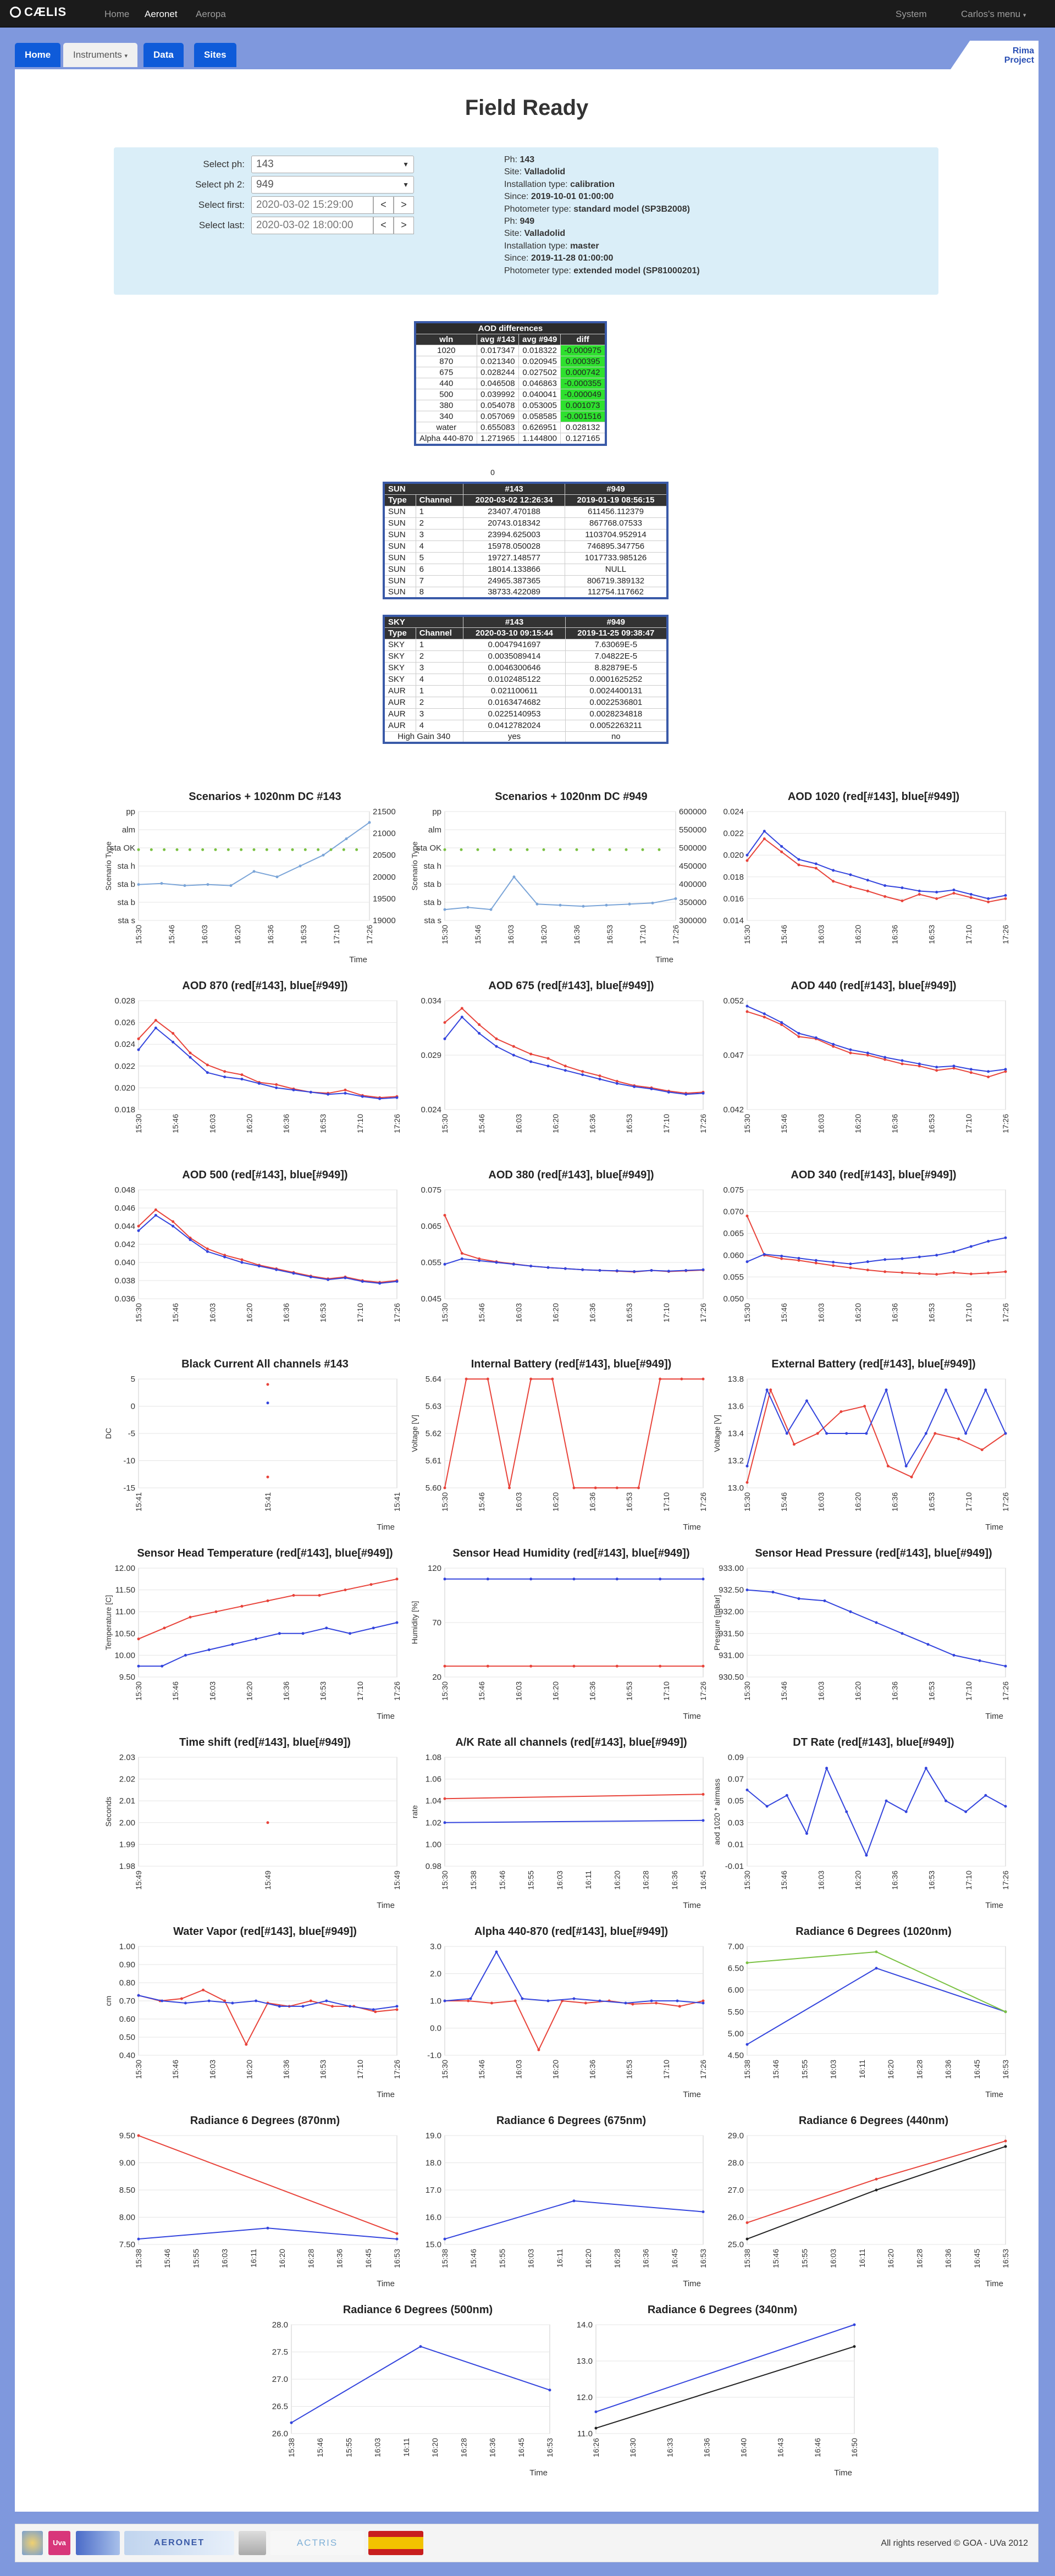 This screenshot has height=2576, width=1055. What do you see at coordinates (433, 1379) in the screenshot?
I see `y-tick-label: 5.64` at bounding box center [433, 1379].